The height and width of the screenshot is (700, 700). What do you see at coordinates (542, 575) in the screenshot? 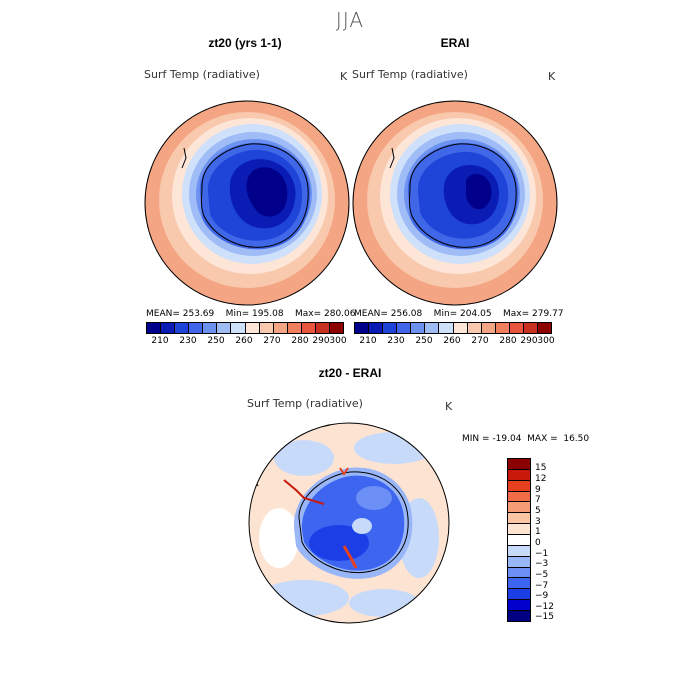
I see `colorbar-tick: −5` at bounding box center [542, 575].